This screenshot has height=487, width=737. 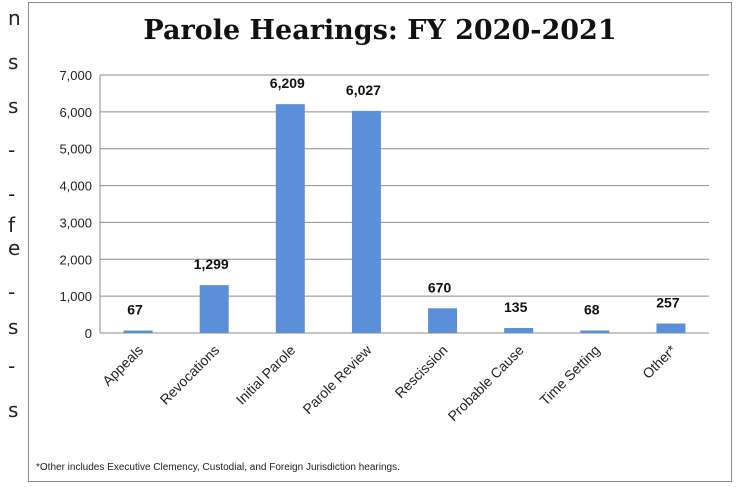 What do you see at coordinates (485, 383) in the screenshot?
I see `x-tick-label: Probable Cause` at bounding box center [485, 383].